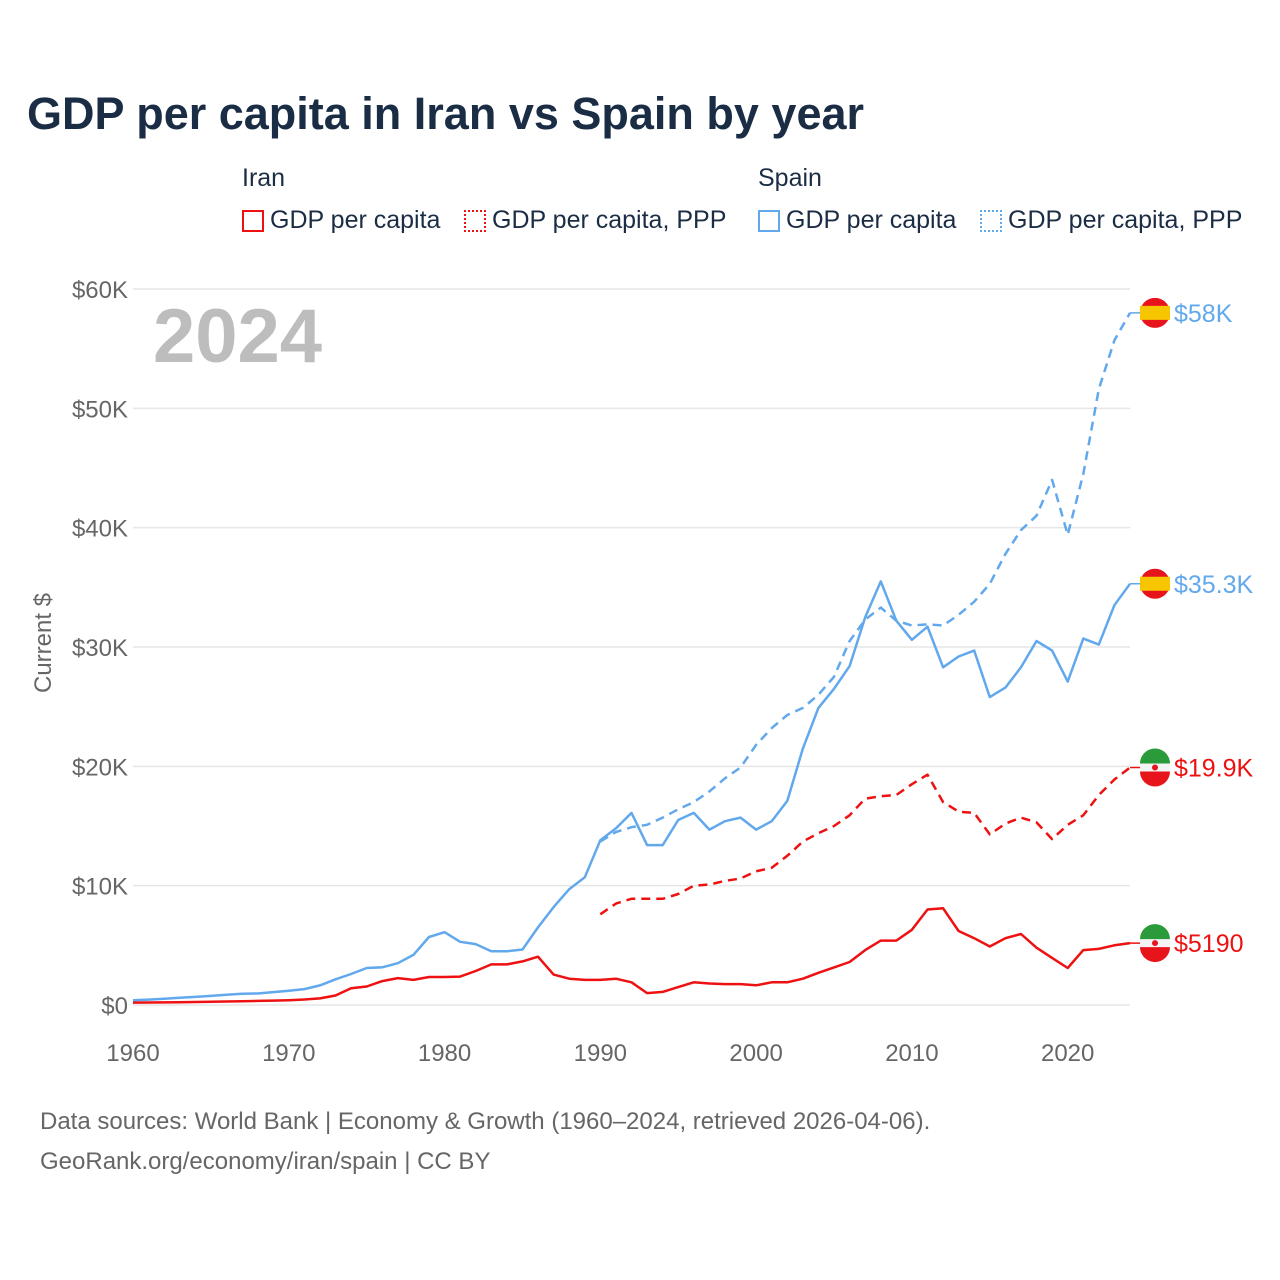  What do you see at coordinates (600, 1053) in the screenshot?
I see `x-tick-label: 1990` at bounding box center [600, 1053].